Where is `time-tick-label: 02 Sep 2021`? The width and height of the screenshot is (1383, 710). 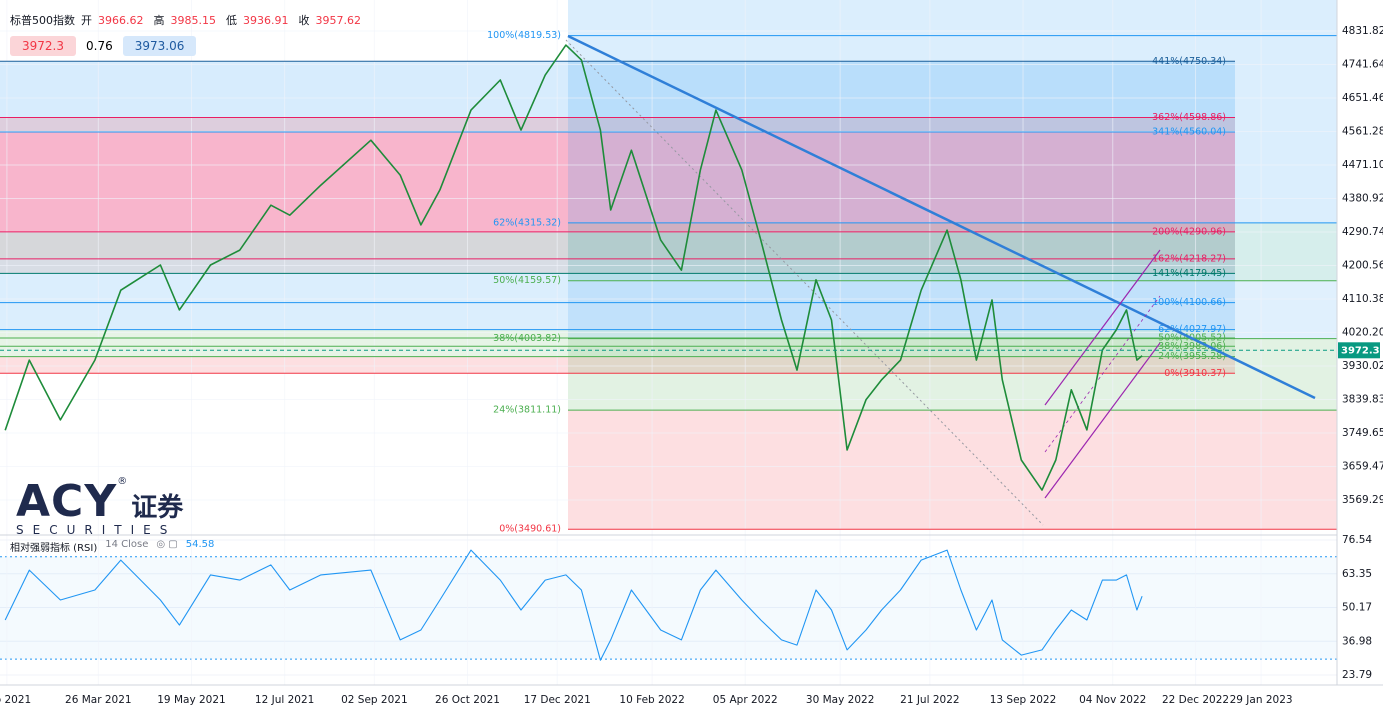 time-tick-label: 02 Sep 2021 is located at coordinates (374, 700).